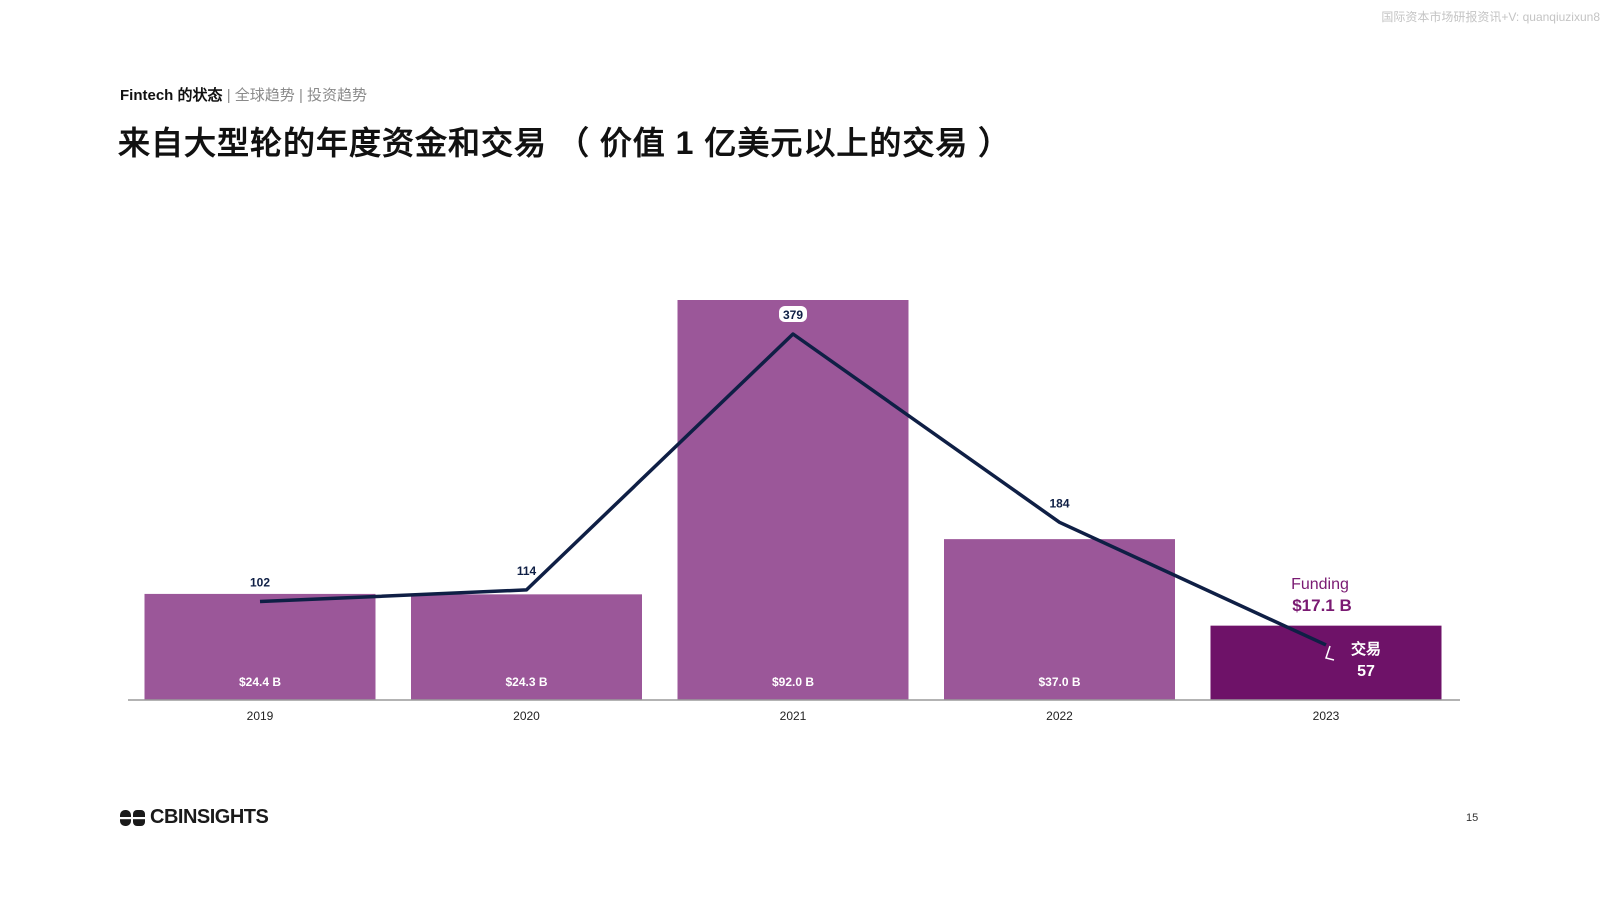 Image resolution: width=1600 pixels, height=900 pixels. Describe the element at coordinates (526, 682) in the screenshot. I see `bar-value-label: $24.3 B` at that location.